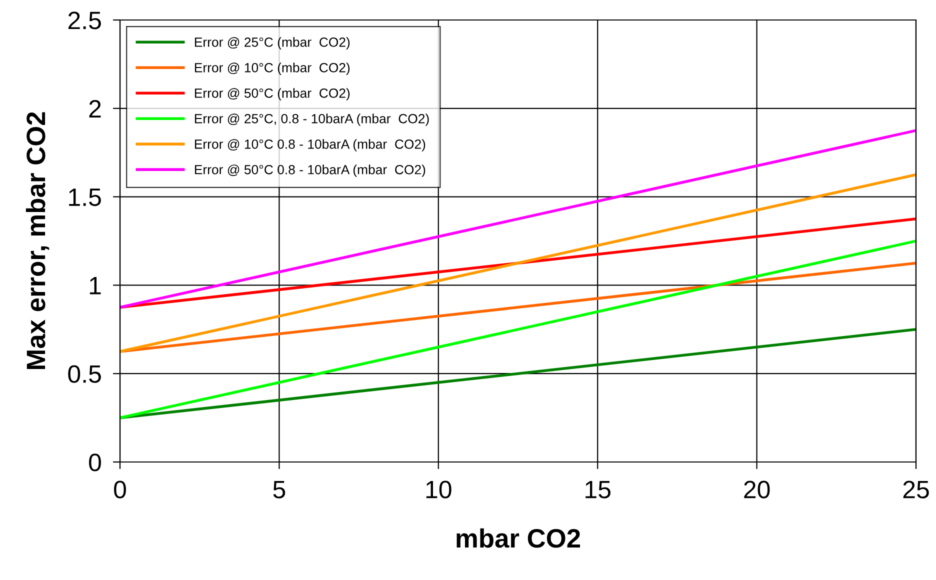 This screenshot has height=580, width=936. What do you see at coordinates (272, 43) in the screenshot?
I see `legend-label: Error @ 25°C (mbar CO2)` at bounding box center [272, 43].